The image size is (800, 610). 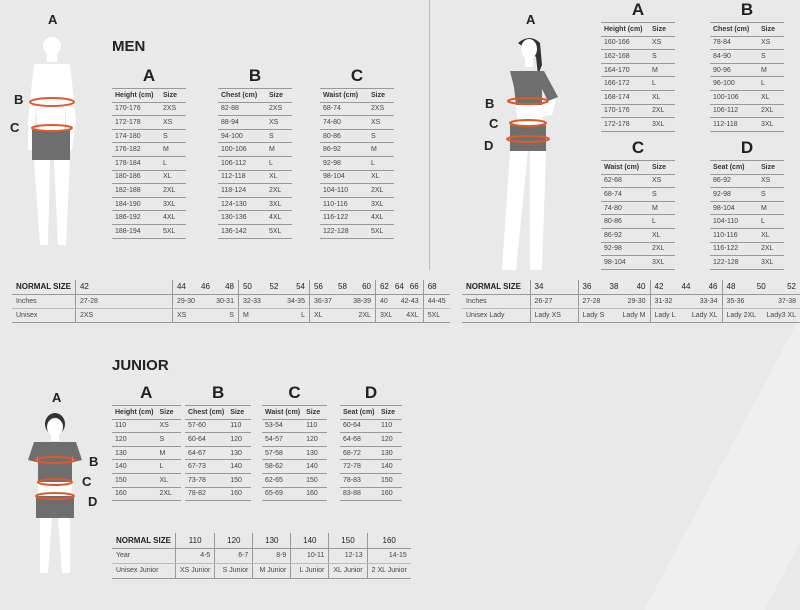 What do you see at coordinates (242, 149) in the screenshot?
I see `measure-cell: 100-106` at bounding box center [242, 149].